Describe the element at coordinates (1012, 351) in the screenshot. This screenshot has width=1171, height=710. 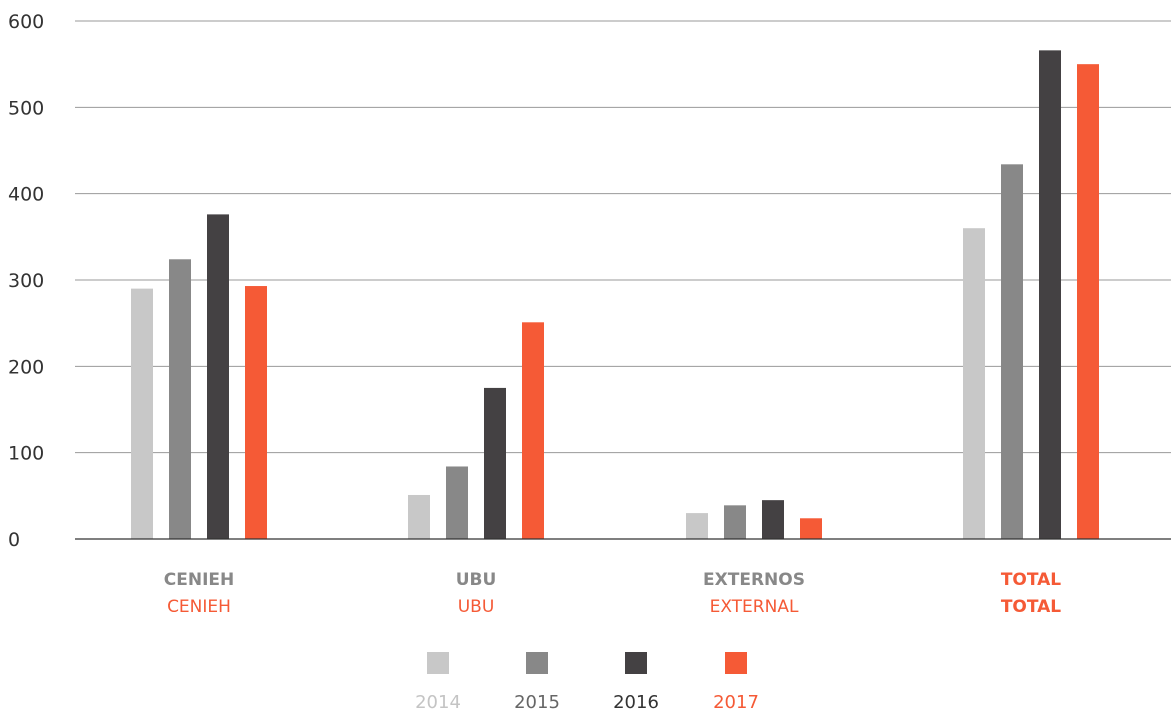
I see `bar-total-2015` at that location.